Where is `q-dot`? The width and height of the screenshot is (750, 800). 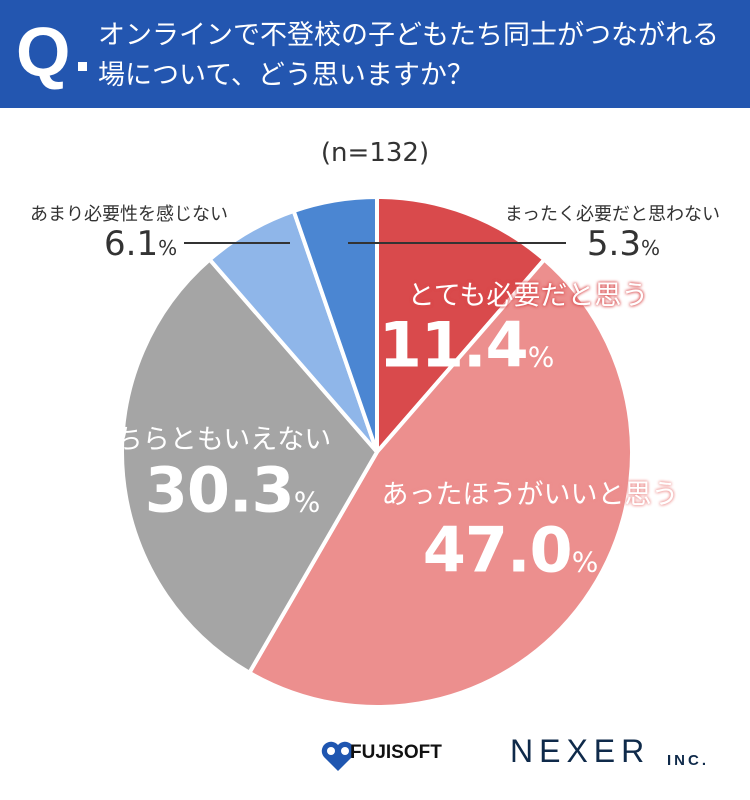
q-dot is located at coordinates (82, 66).